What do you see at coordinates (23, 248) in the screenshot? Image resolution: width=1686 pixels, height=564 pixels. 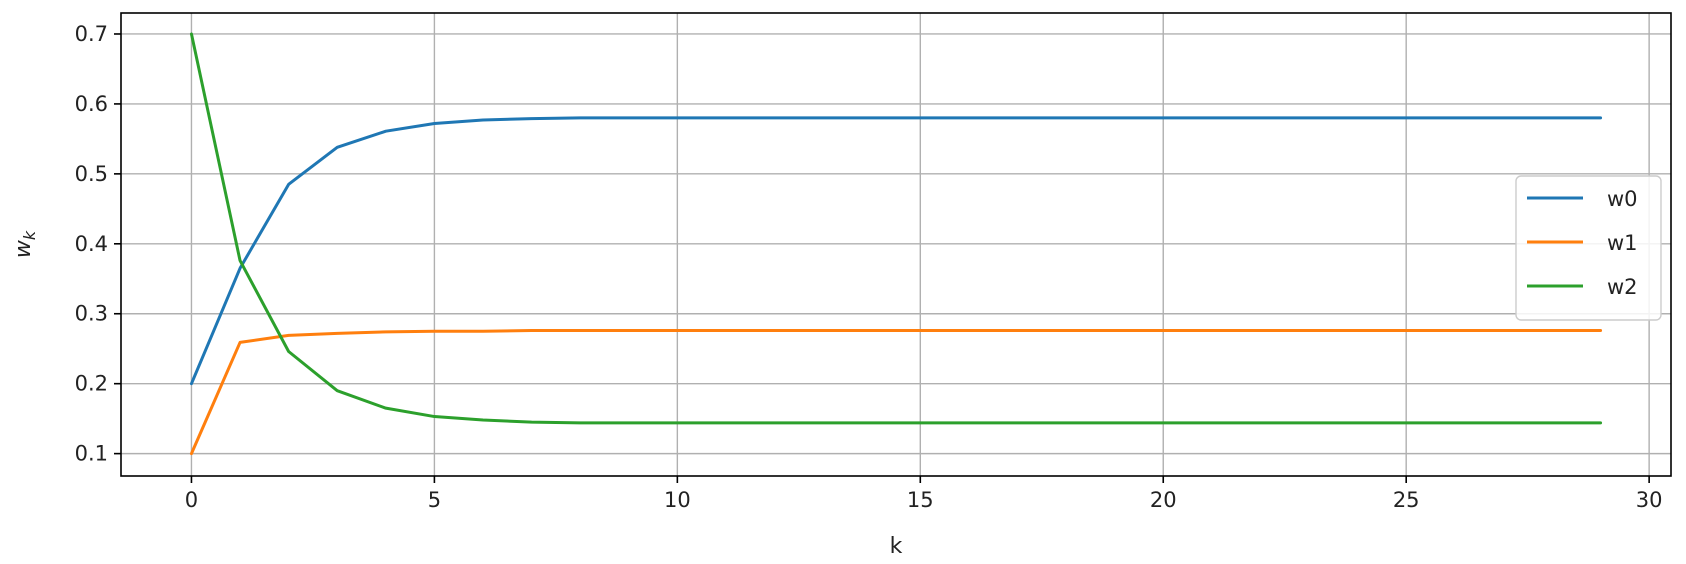 I see `y-axis-label-main: w` at bounding box center [23, 248].